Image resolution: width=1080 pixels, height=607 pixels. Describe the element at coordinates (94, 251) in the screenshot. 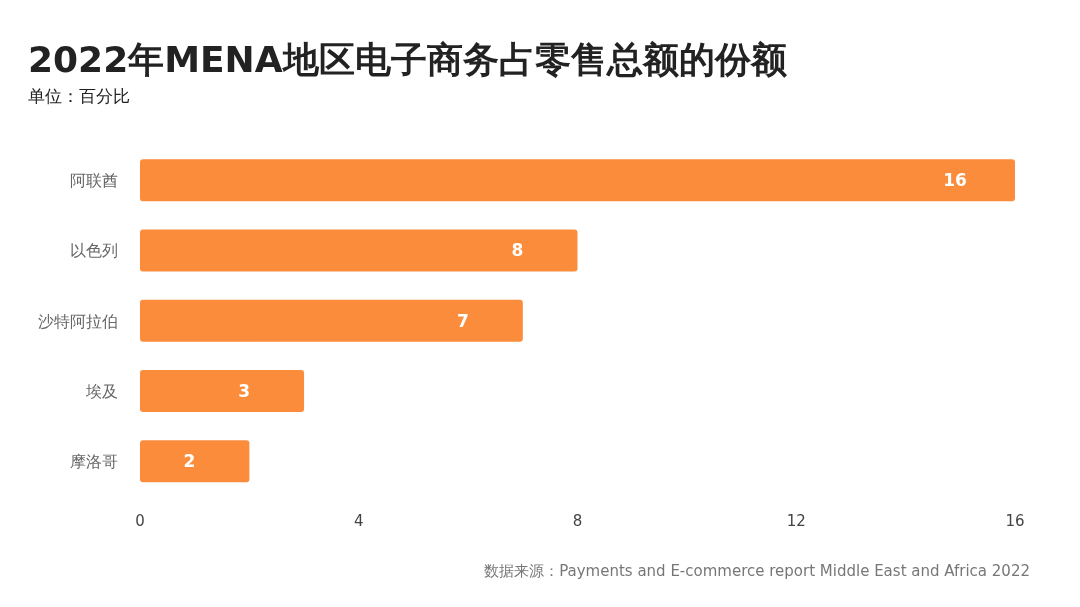

I see `y-tick-label: 以色列` at that location.